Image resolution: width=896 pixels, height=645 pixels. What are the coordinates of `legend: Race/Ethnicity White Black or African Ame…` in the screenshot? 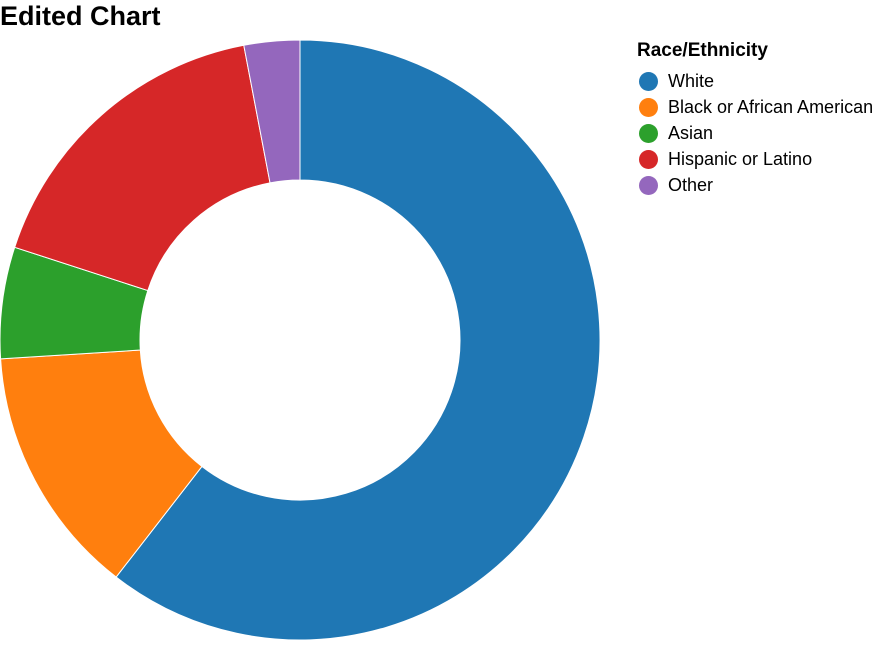 It's located at (766, 118).